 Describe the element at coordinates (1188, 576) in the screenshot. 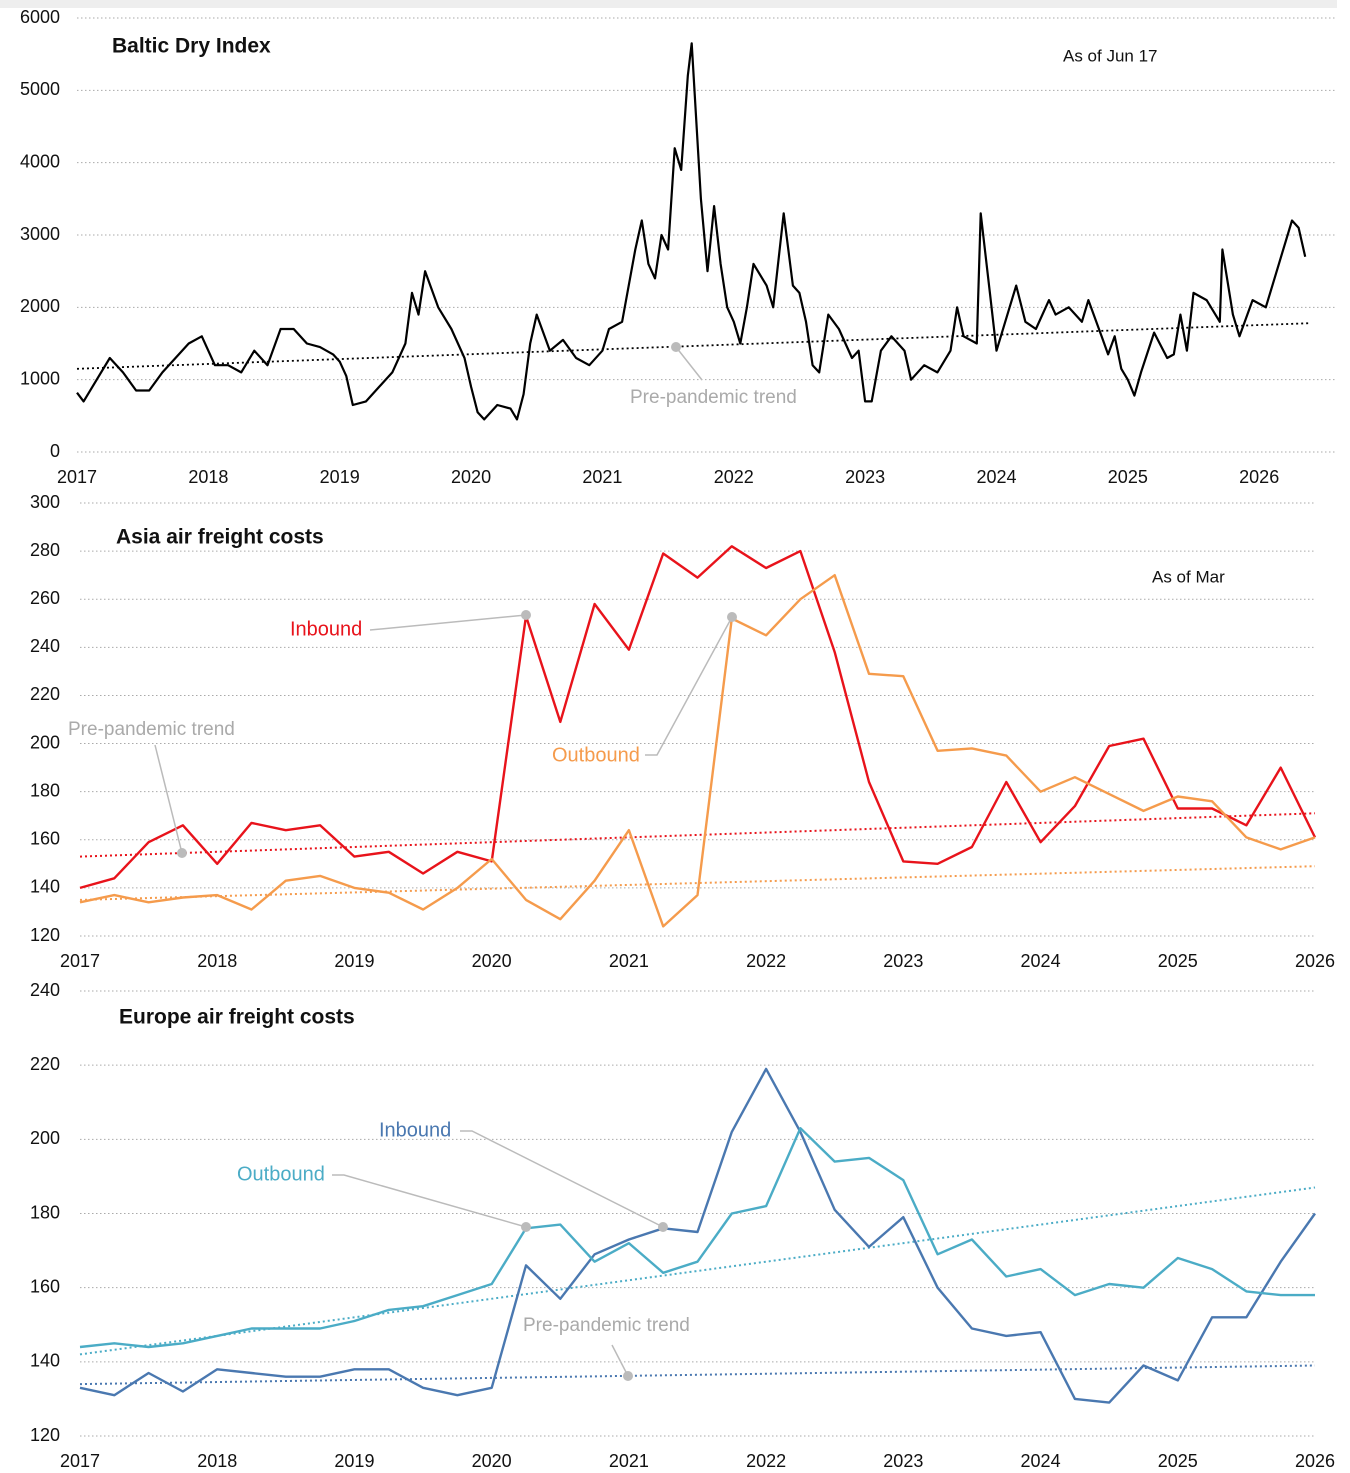

I see `annotation: As of Mar` at that location.